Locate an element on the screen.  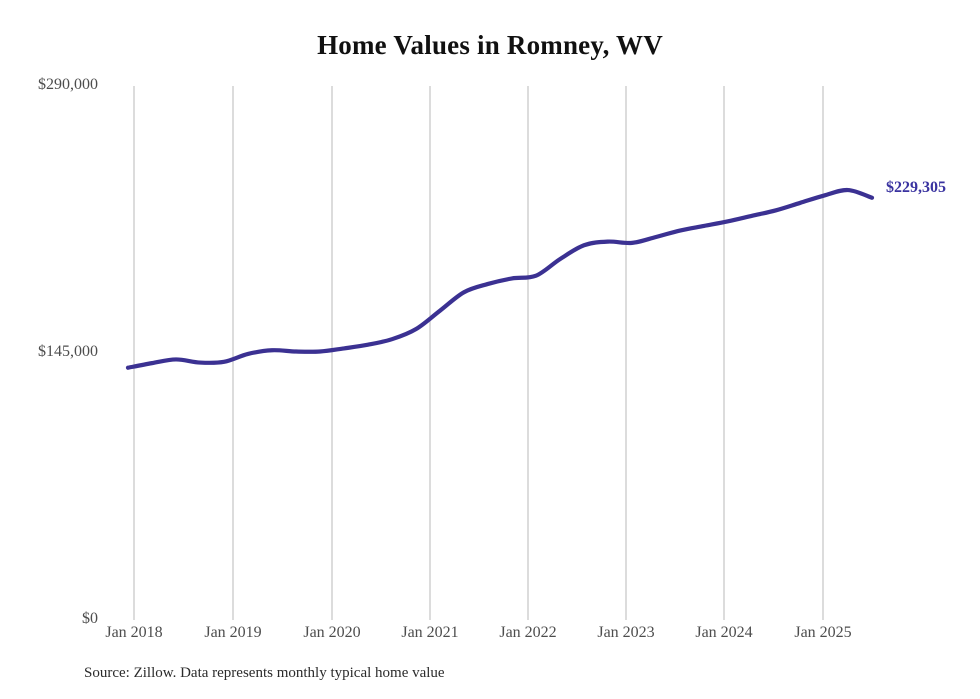
x-tick-label-jan-2018: Jan 2018 is located at coordinates (134, 632).